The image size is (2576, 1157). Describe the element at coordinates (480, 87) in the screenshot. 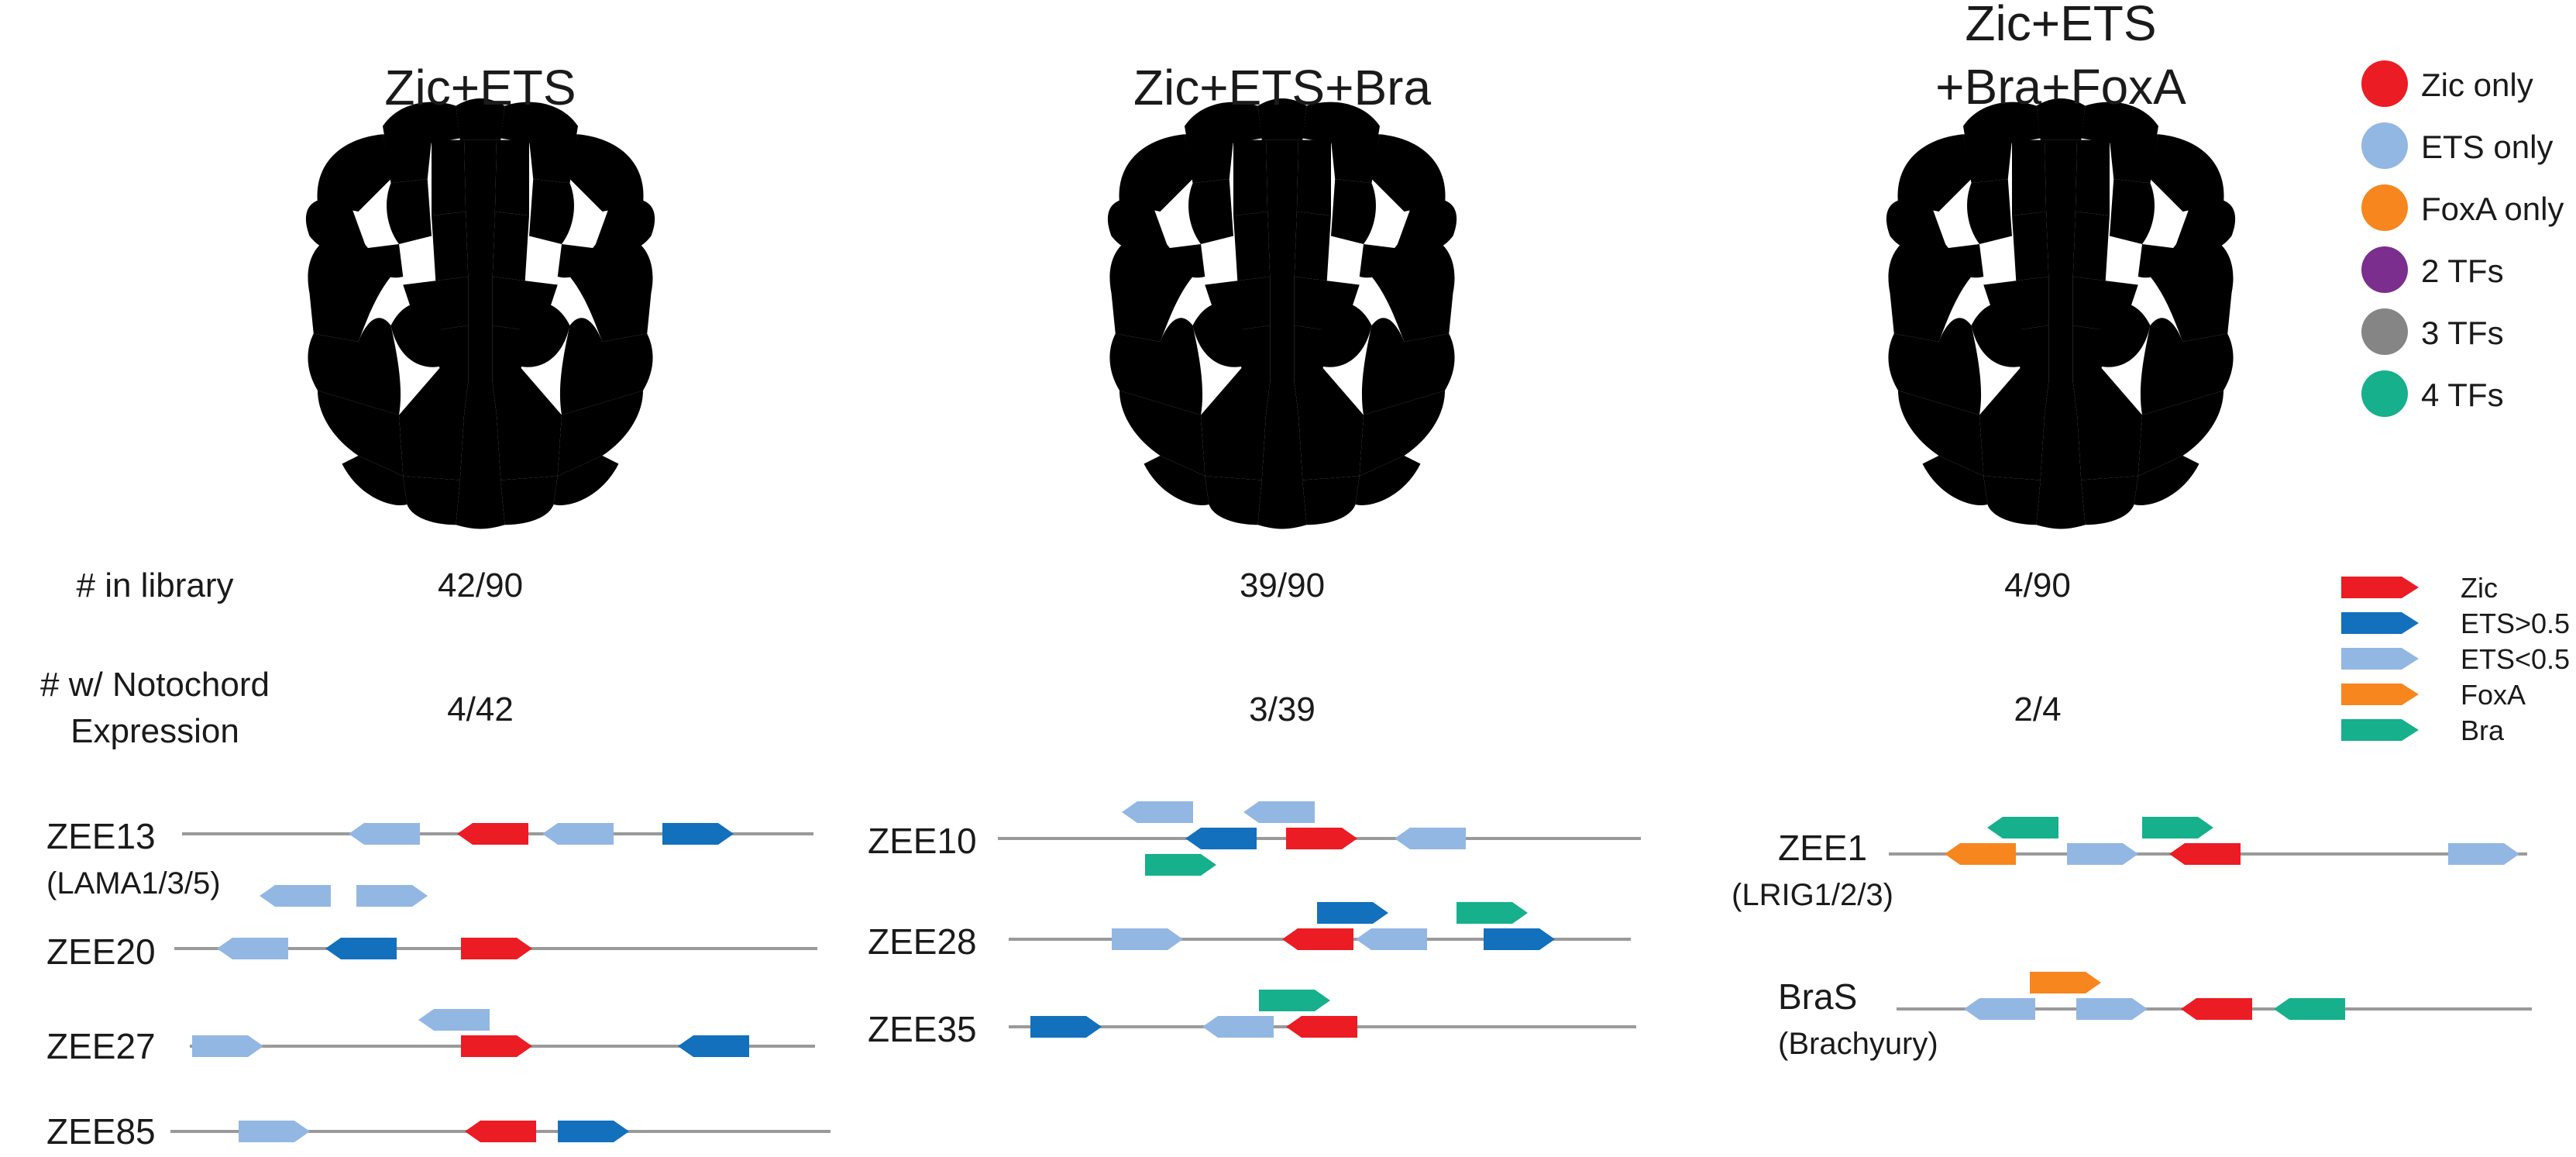

I see `panel-title-1-line-1: Zic+ETS` at that location.